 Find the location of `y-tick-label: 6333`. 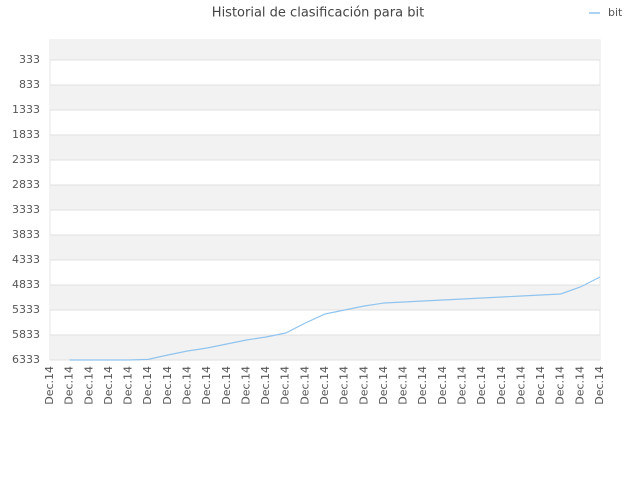

y-tick-label: 6333 is located at coordinates (26, 359).